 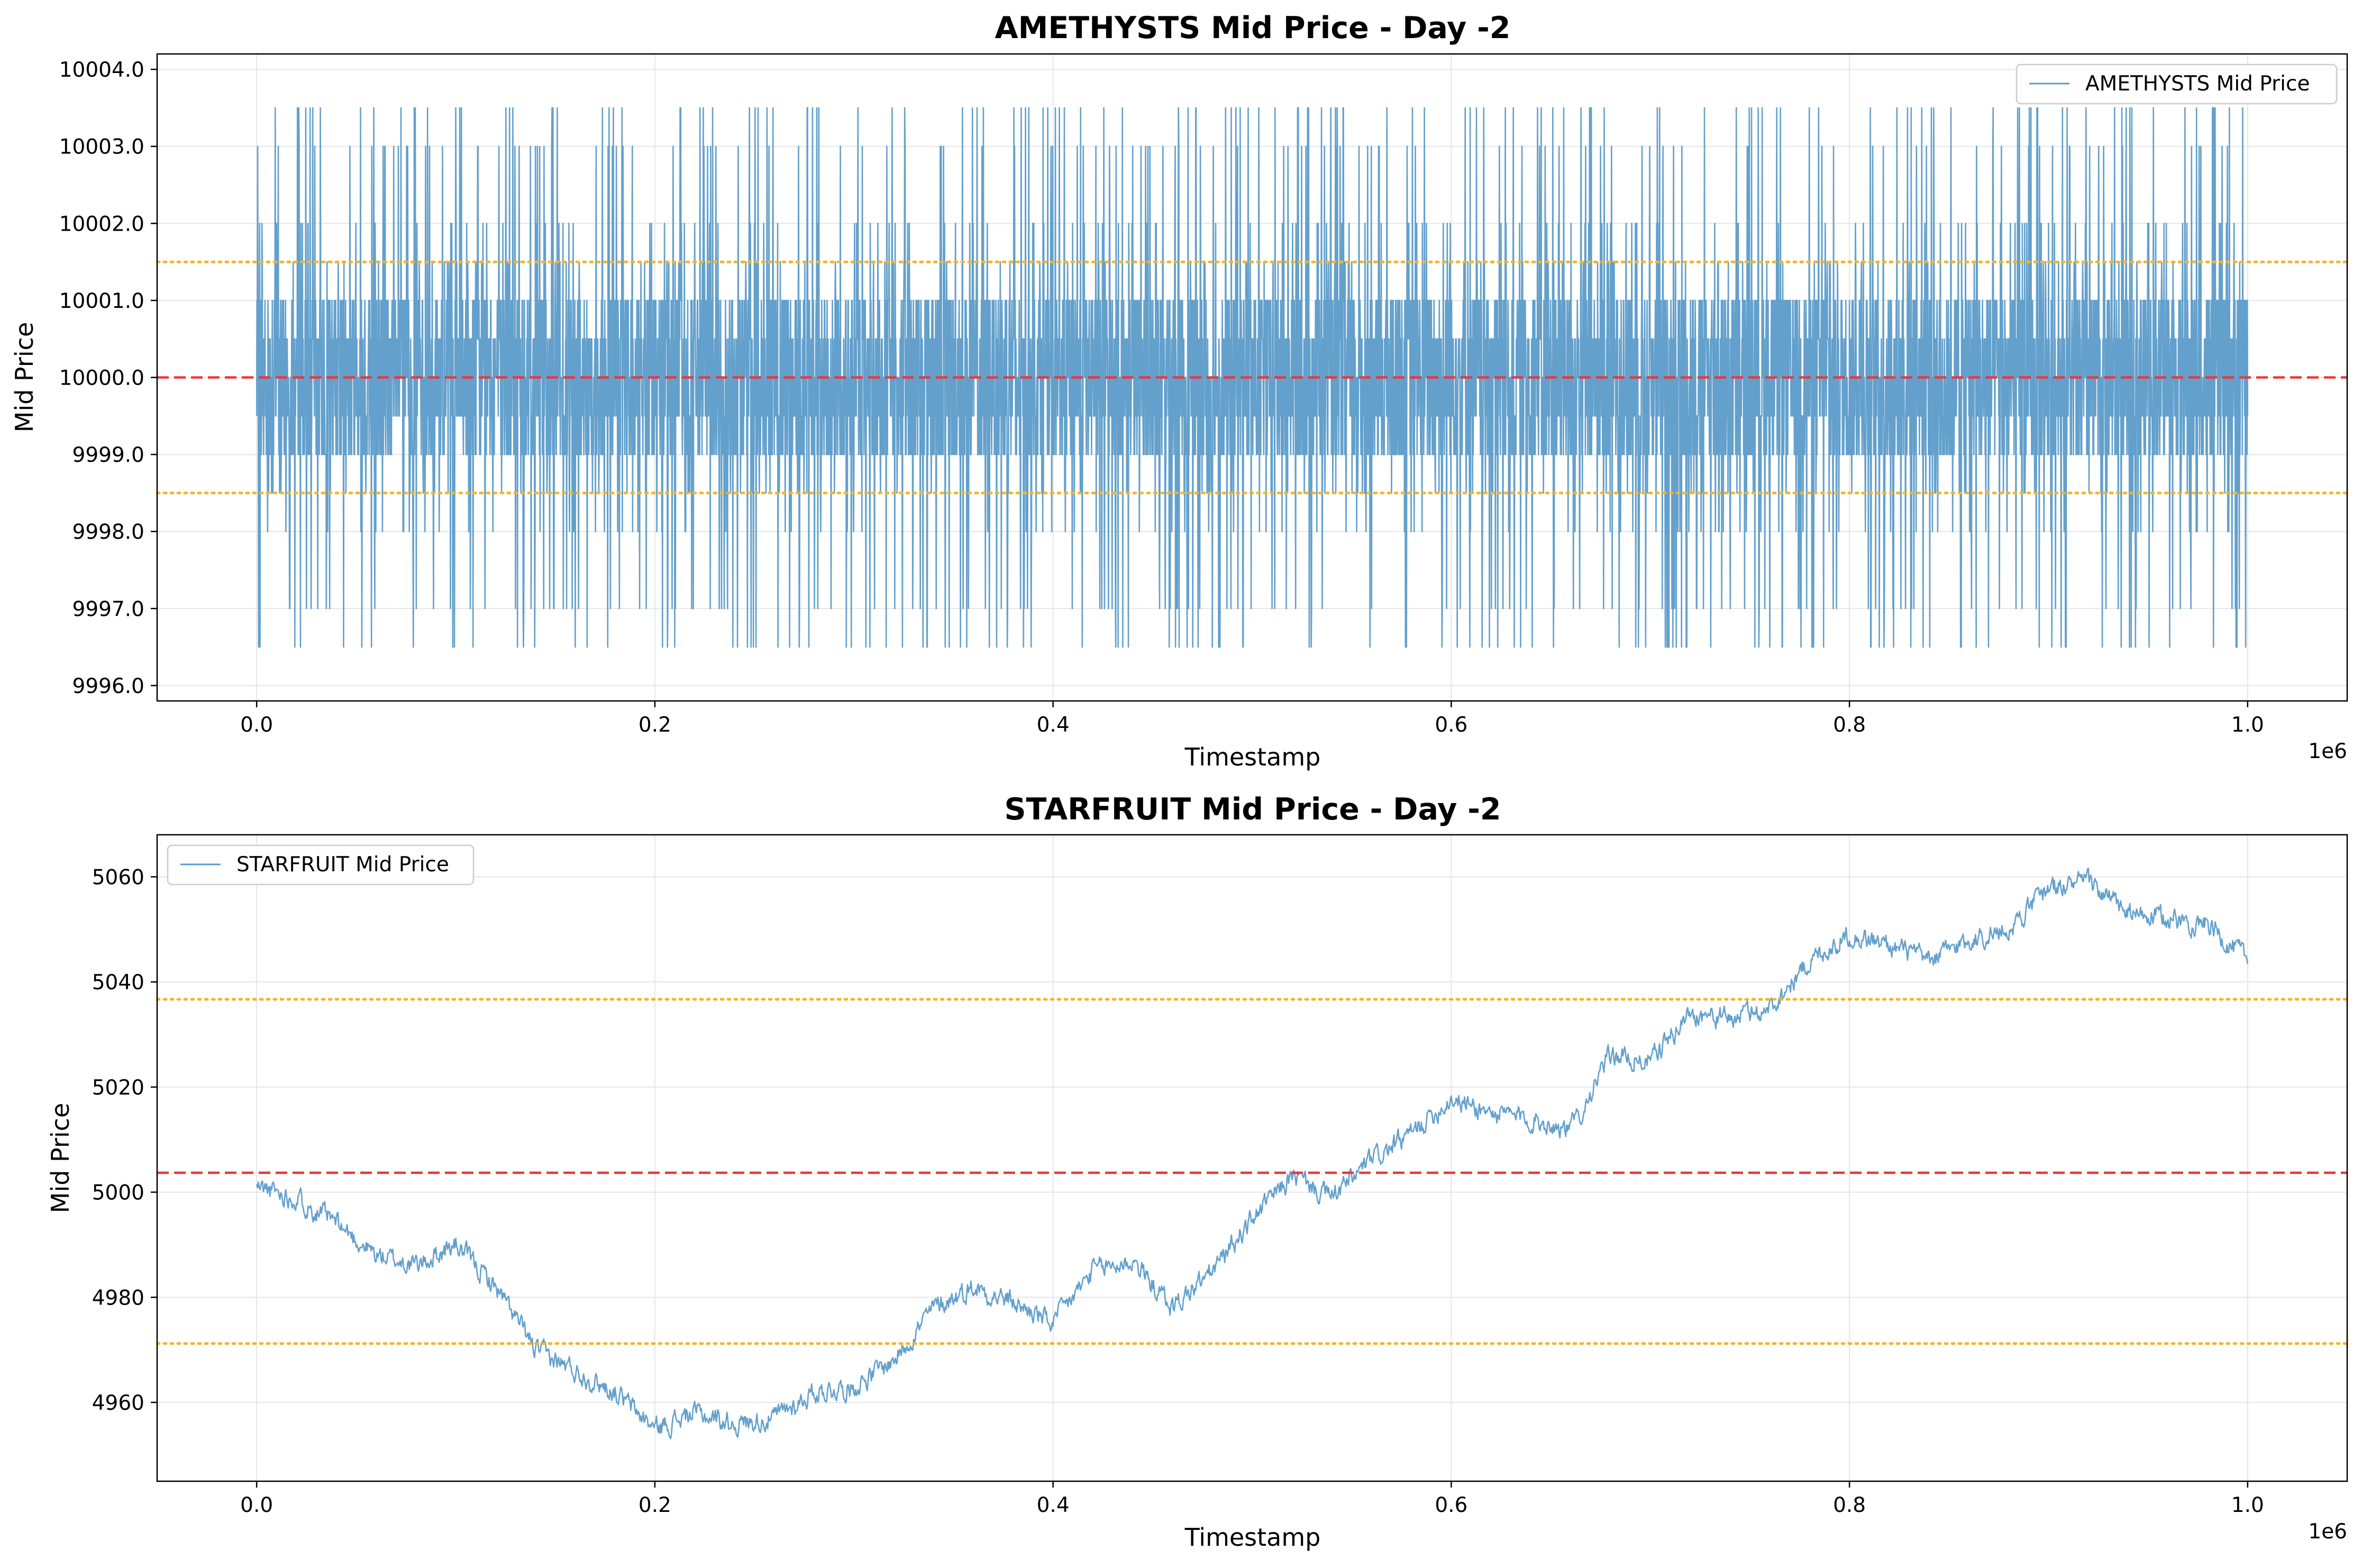 What do you see at coordinates (1252, 810) in the screenshot?
I see `chart-title: STARFRUIT Mid Price - Day -2` at bounding box center [1252, 810].